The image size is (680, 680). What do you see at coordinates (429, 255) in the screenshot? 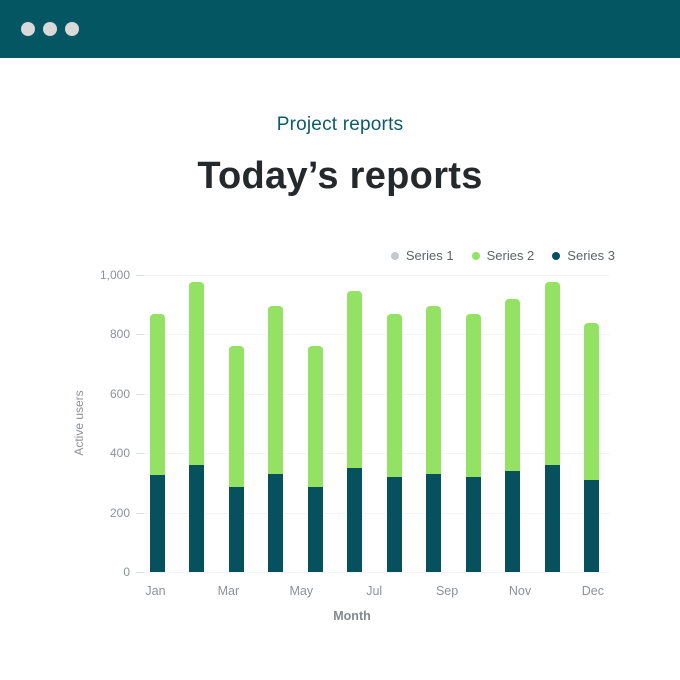
I see `legend-label: Series 1` at bounding box center [429, 255].